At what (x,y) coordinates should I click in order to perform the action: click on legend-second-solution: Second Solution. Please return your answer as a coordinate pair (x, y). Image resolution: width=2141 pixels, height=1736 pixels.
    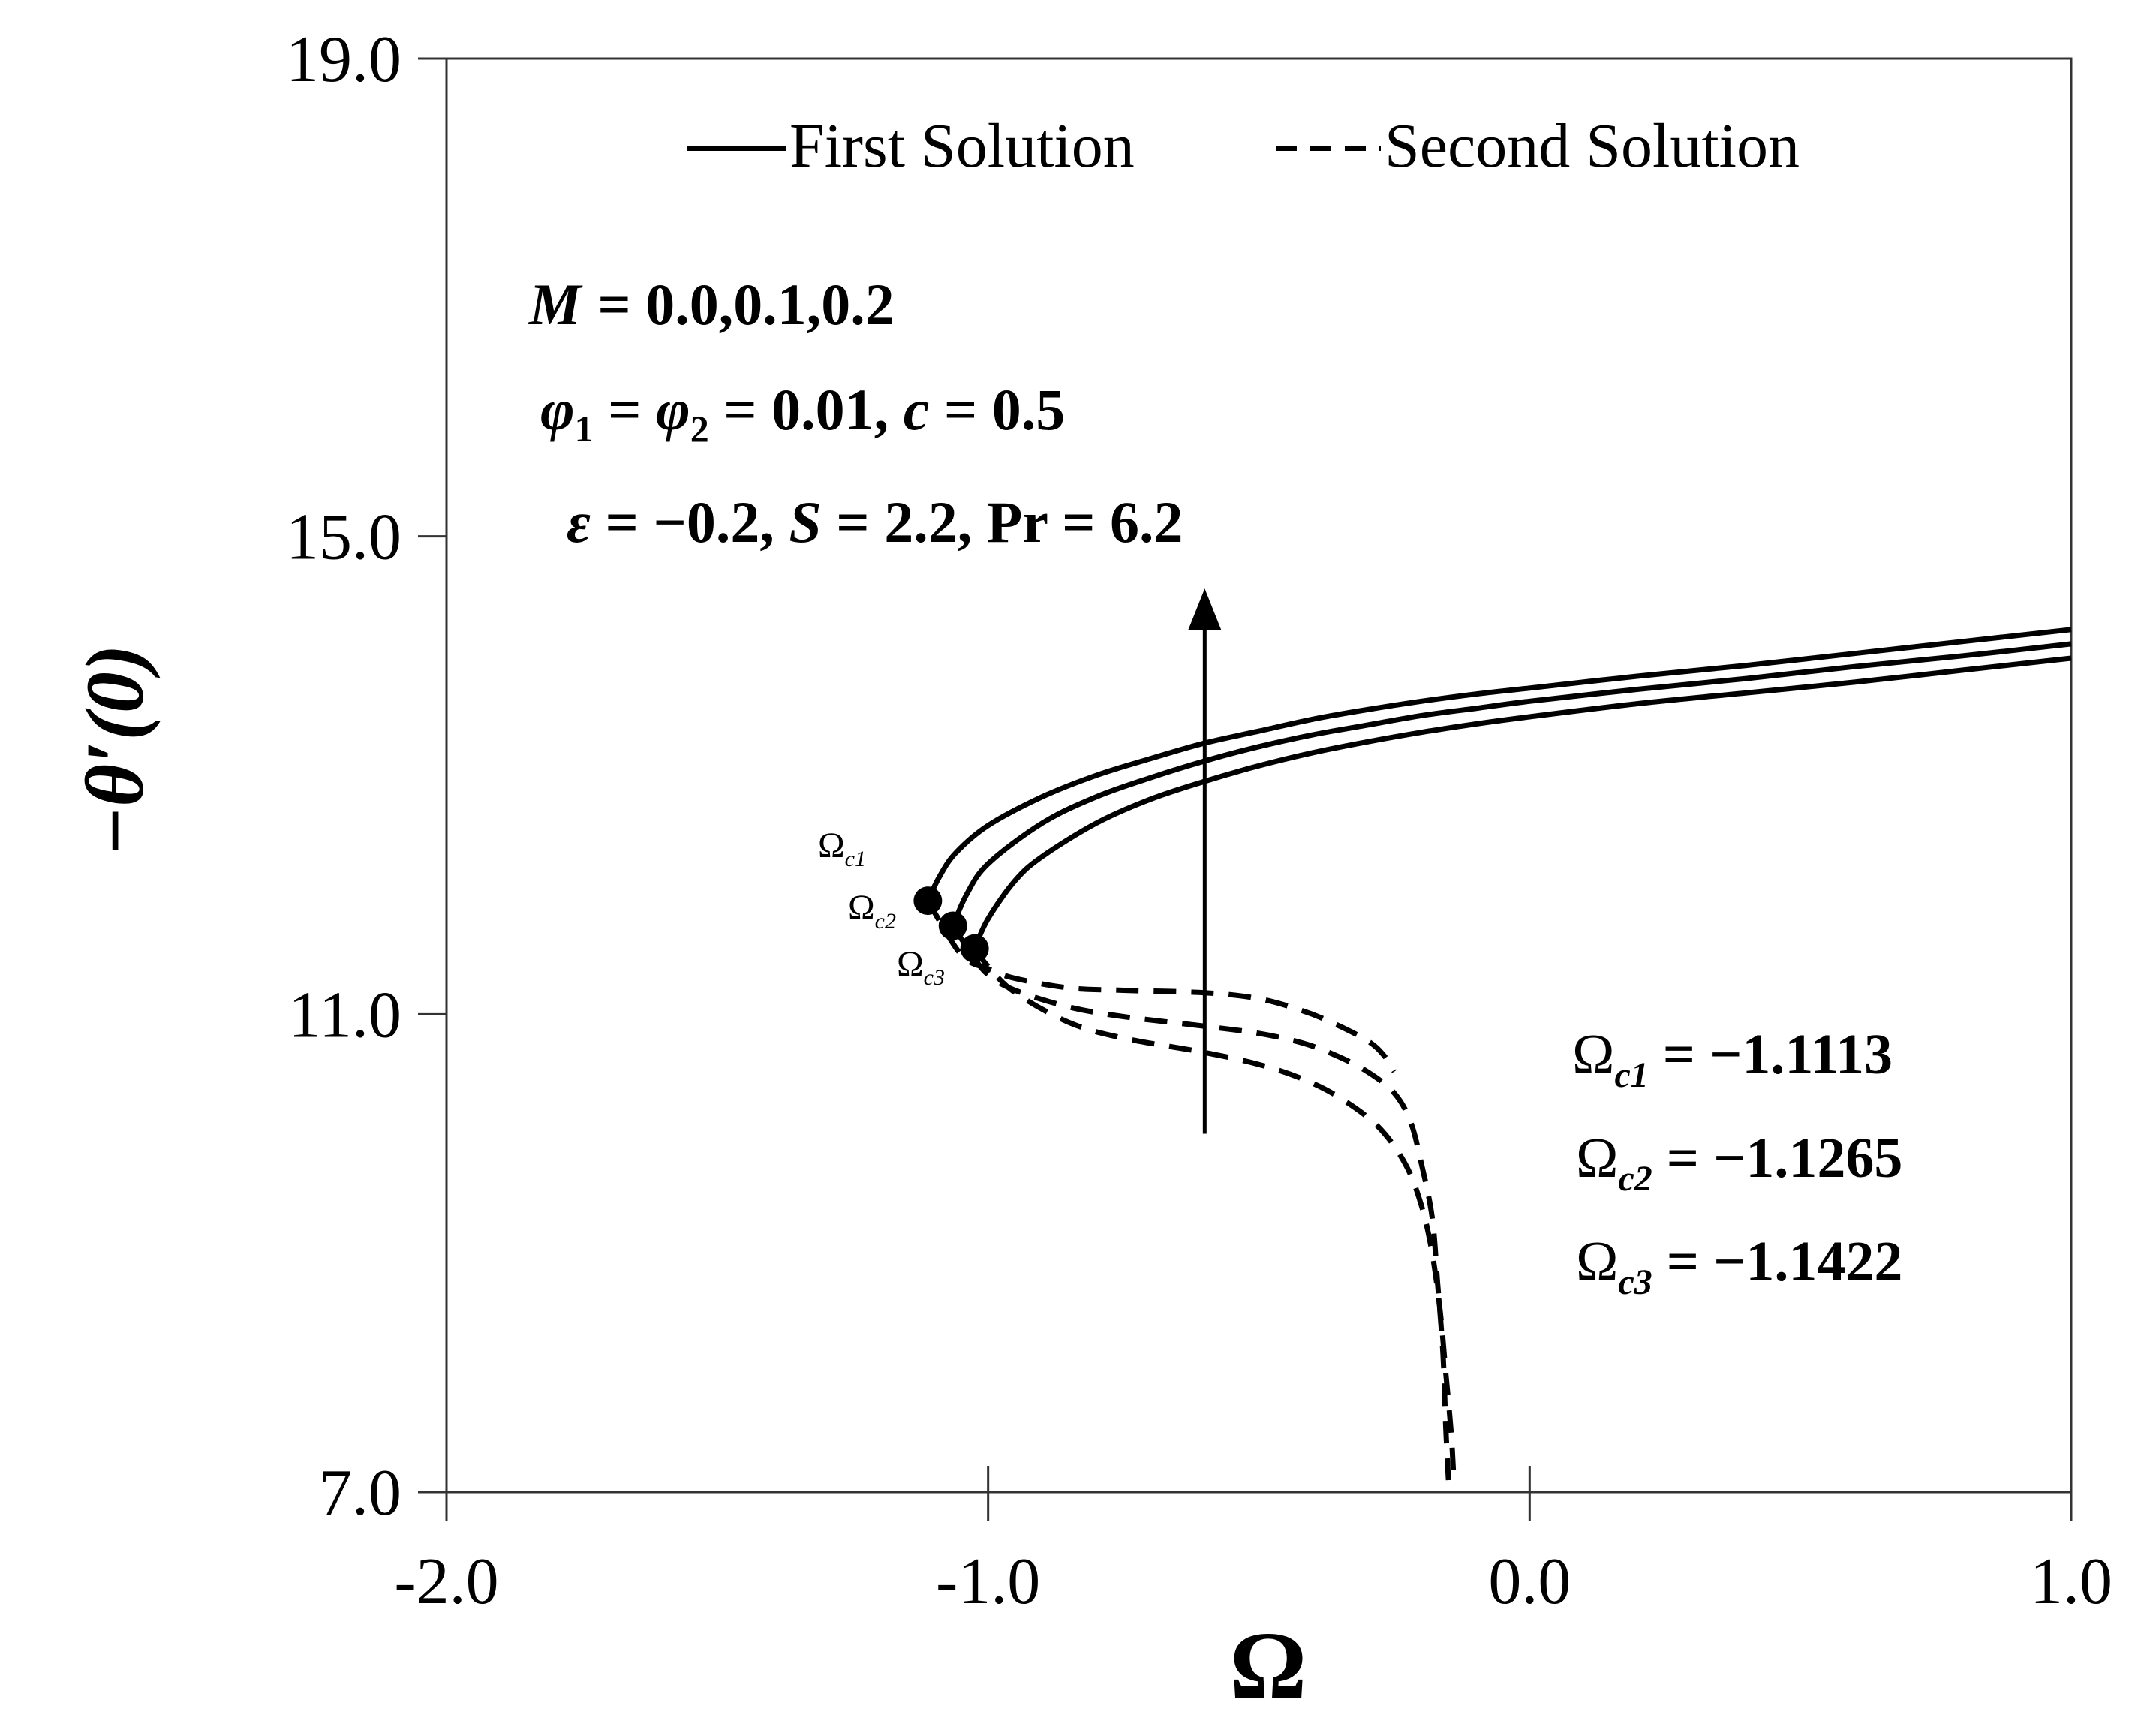
    Looking at the image, I should click on (1592, 146).